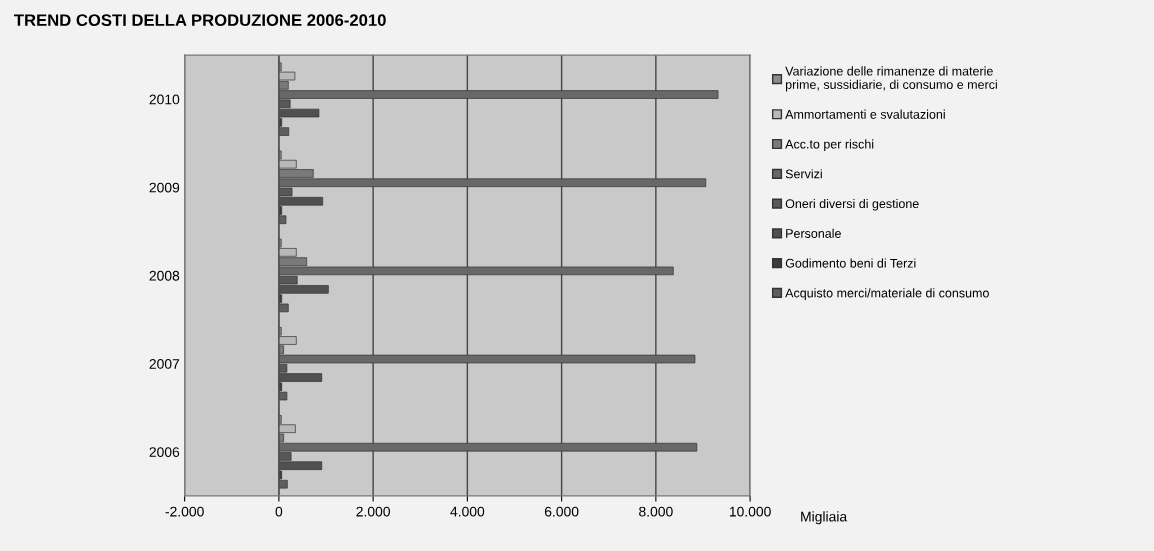 The height and width of the screenshot is (551, 1154). I want to click on legend-label: Ammortamenti e svalutazioni, so click(865, 114).